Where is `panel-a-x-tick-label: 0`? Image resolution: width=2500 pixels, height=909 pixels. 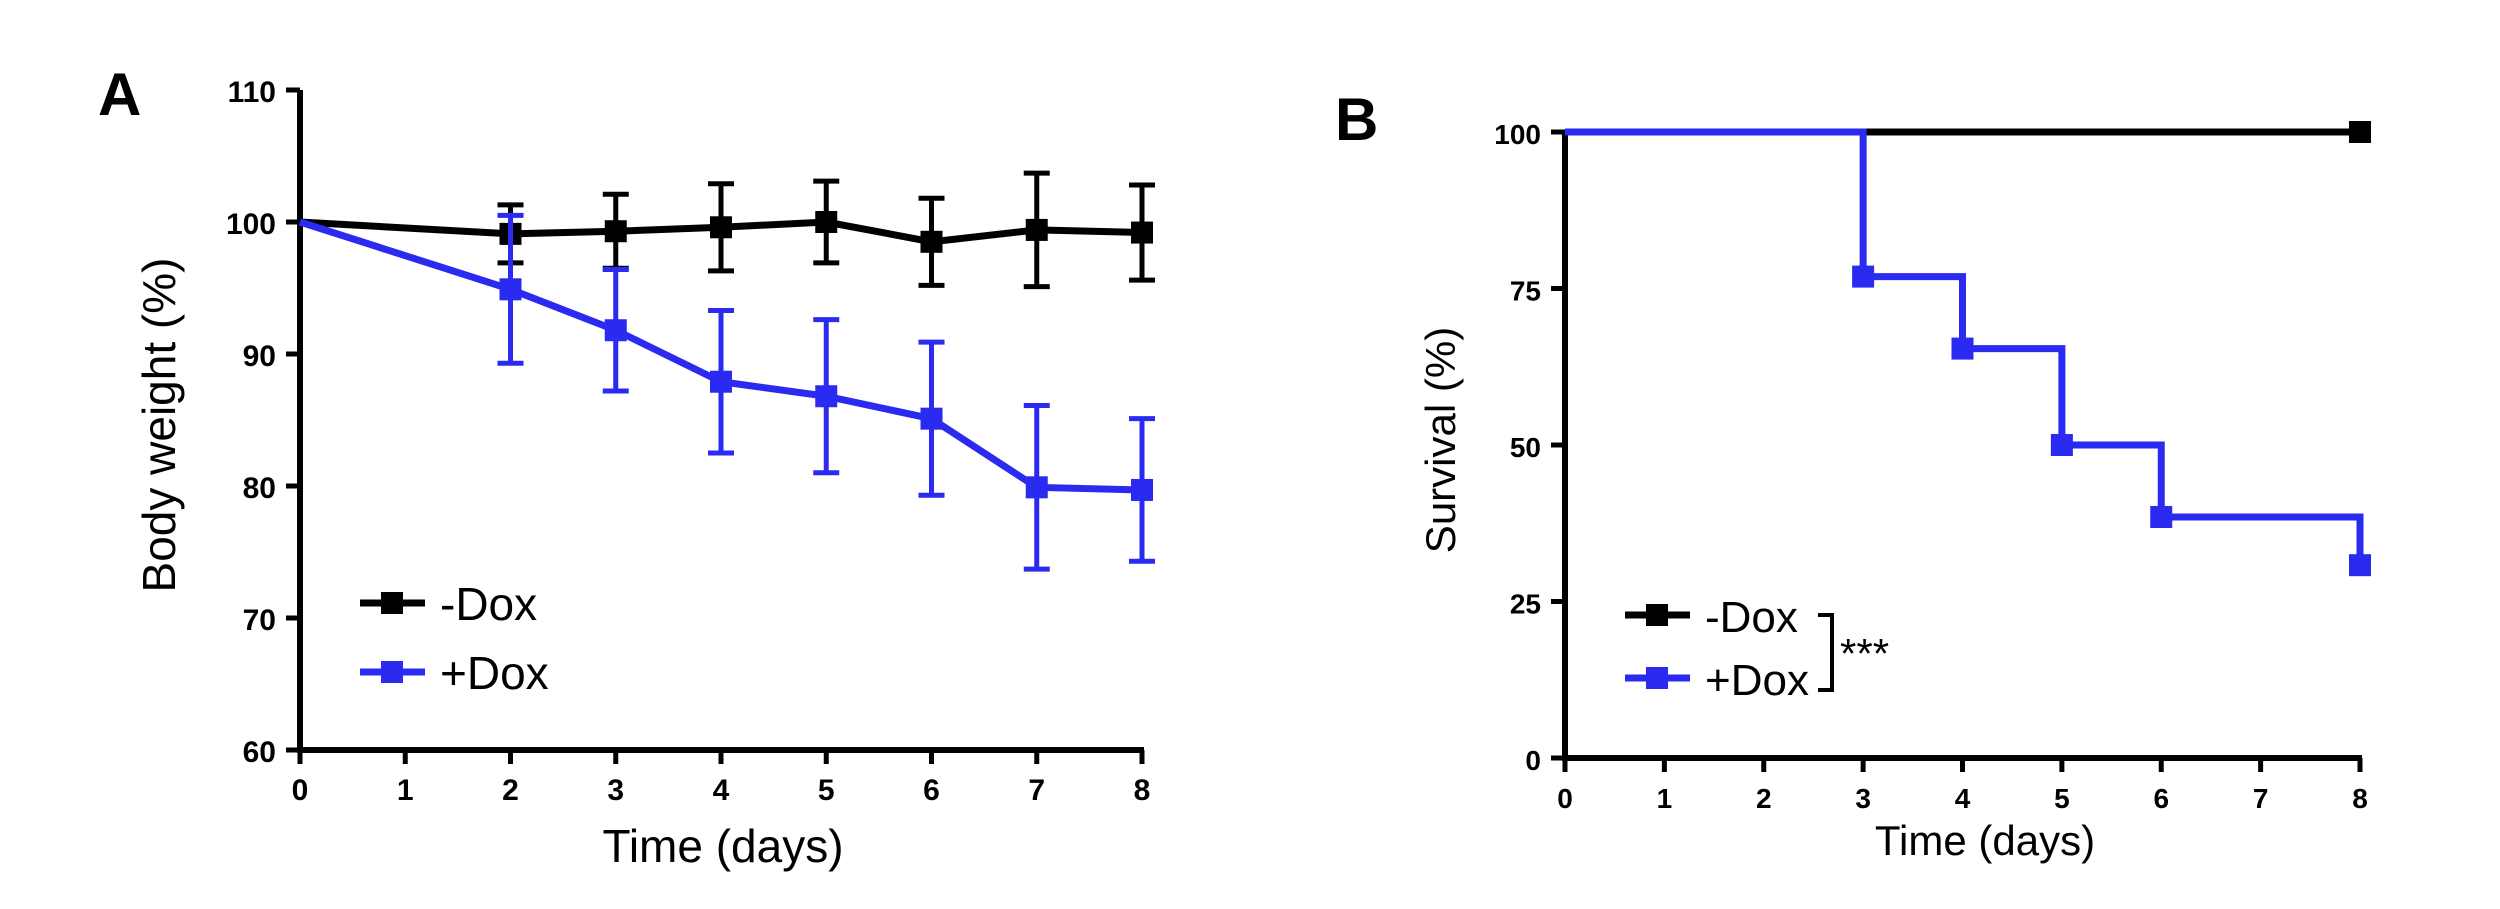 panel-a-x-tick-label: 0 is located at coordinates (300, 790).